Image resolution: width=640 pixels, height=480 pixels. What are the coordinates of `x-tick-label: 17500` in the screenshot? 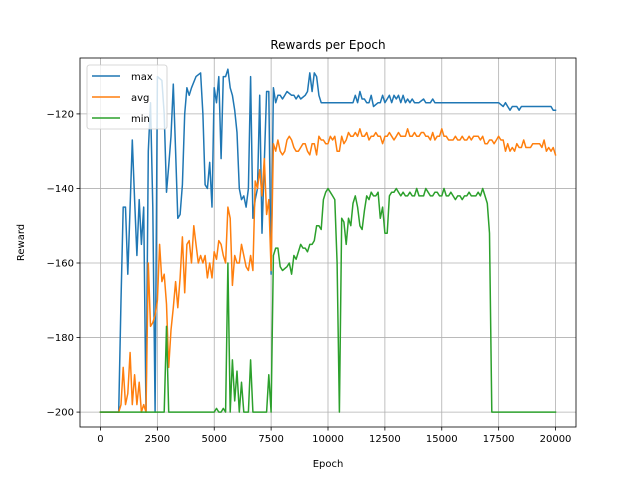 It's located at (499, 439).